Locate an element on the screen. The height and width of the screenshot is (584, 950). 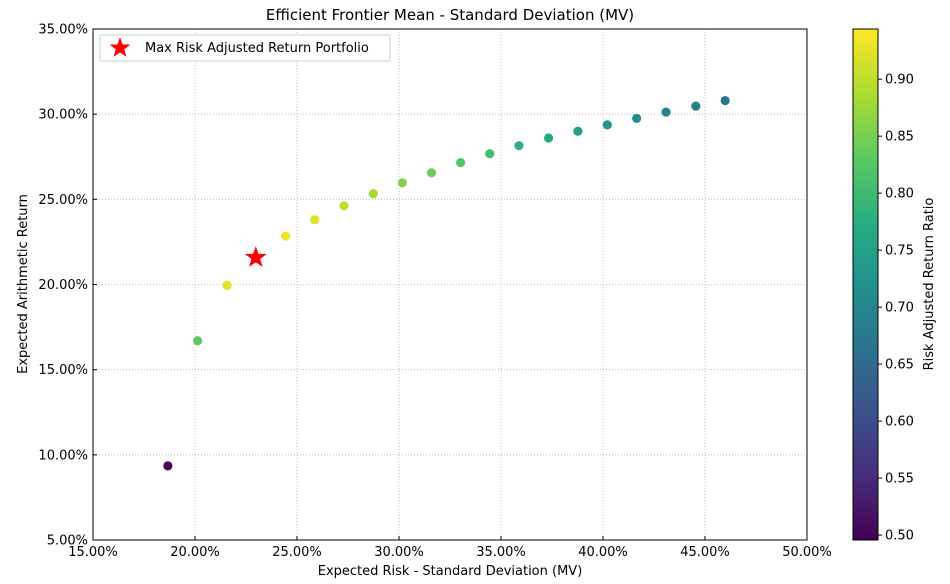
colorbar-tick-label: 0.80 is located at coordinates (899, 194).